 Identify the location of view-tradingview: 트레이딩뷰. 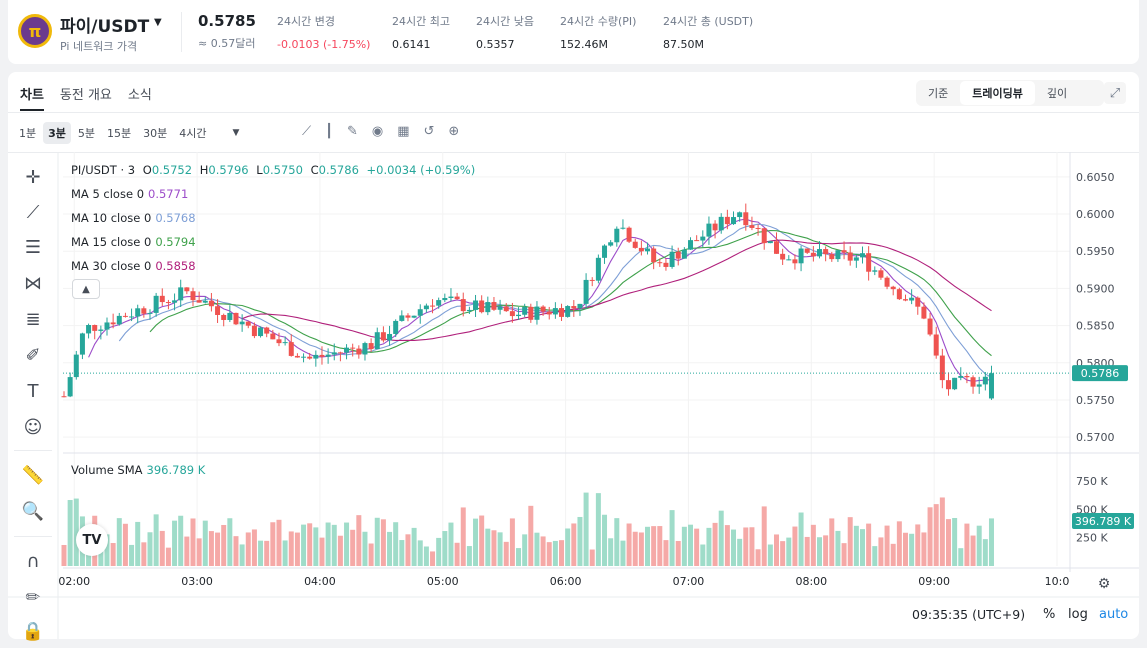
(997, 93).